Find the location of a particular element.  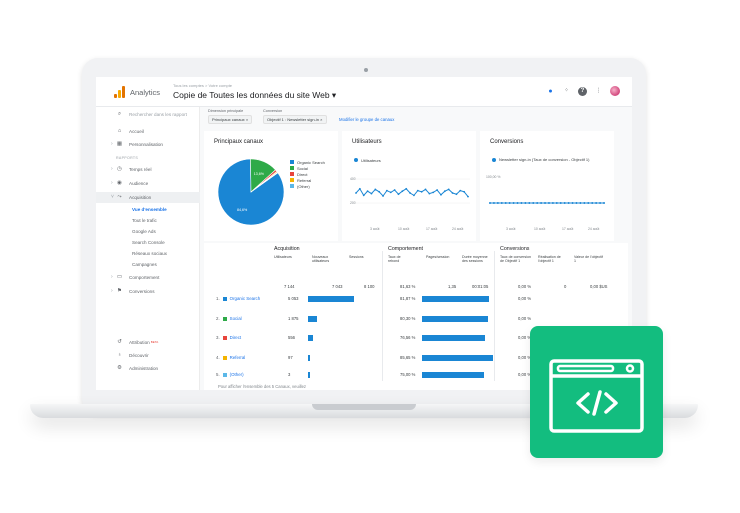

sidebar-subitem-overview: Vue d'ensemble is located at coordinates (149, 209).